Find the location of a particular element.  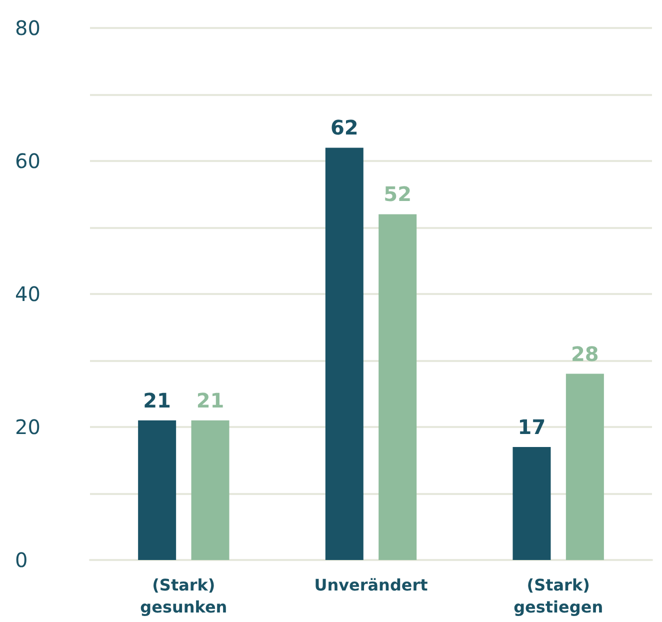

y-tick-label: 0 is located at coordinates (21, 560).